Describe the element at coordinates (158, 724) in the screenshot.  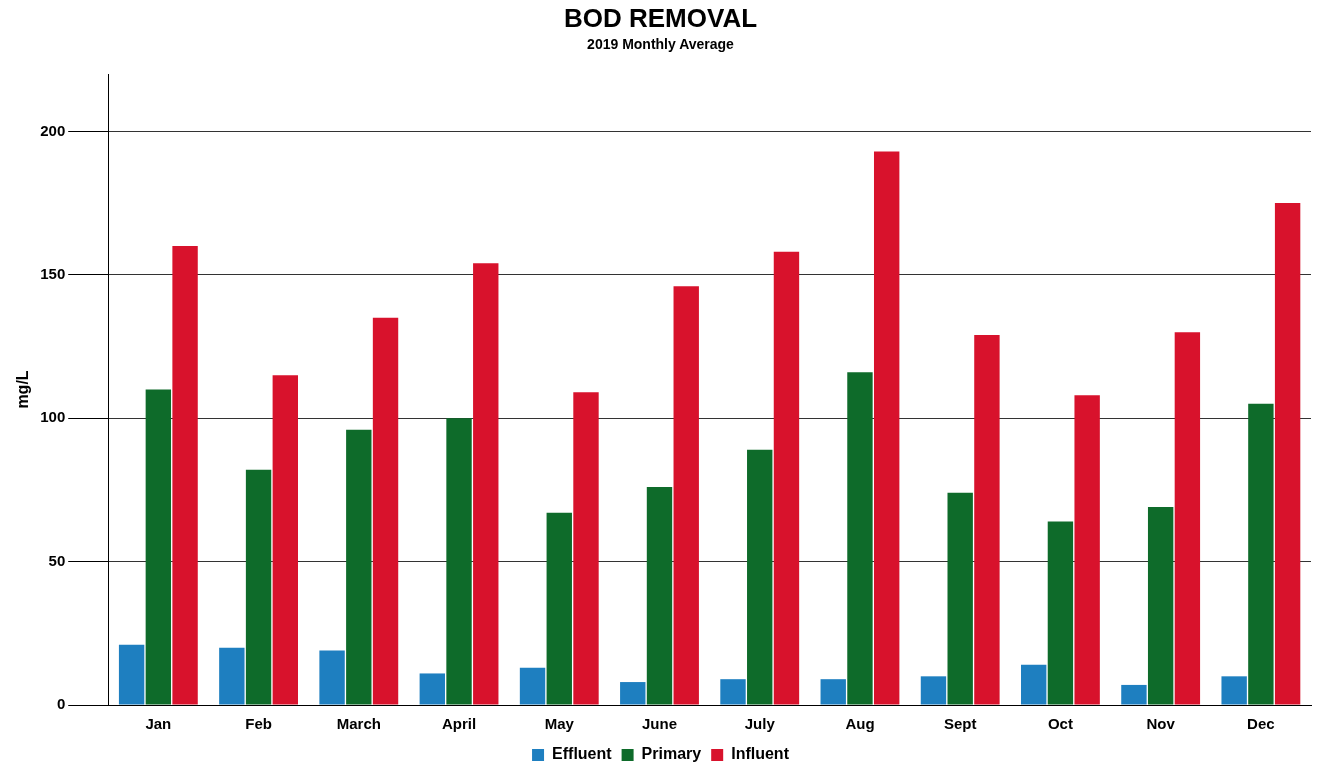
I see `x-tick-label: Jan` at that location.